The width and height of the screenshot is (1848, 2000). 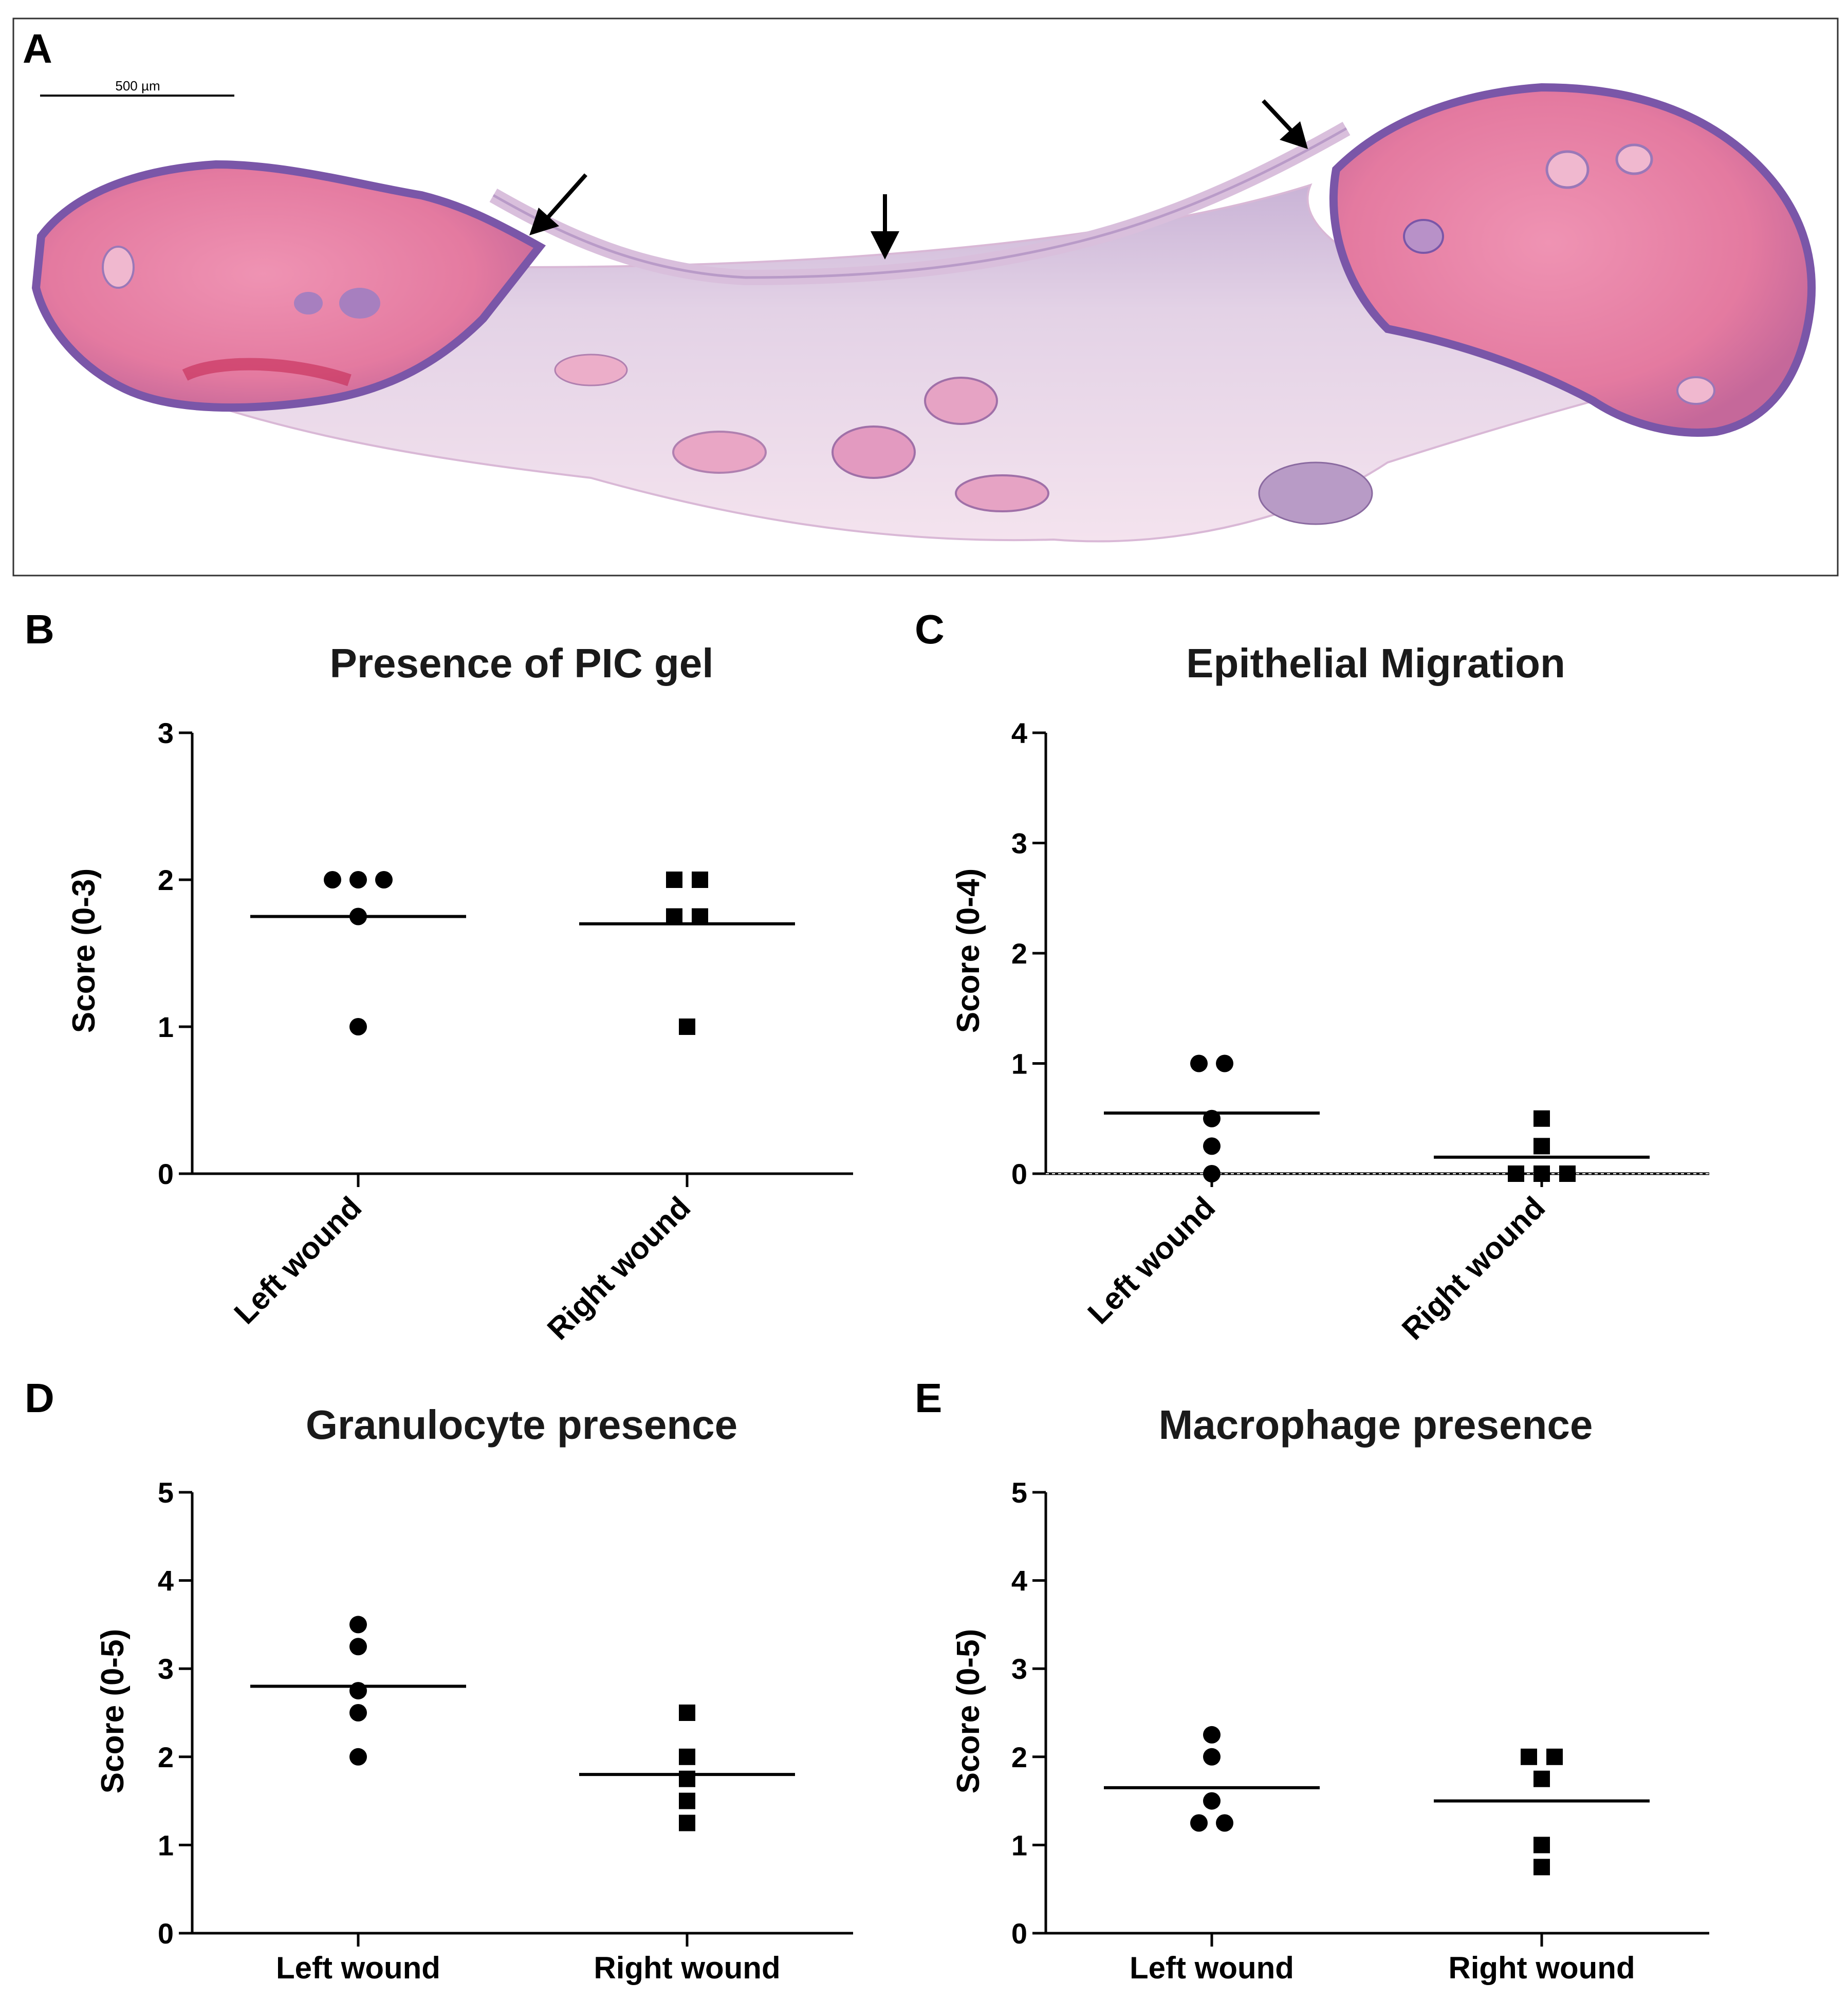 What do you see at coordinates (1376, 1425) in the screenshot?
I see `chart-title: Macrophage presence` at bounding box center [1376, 1425].